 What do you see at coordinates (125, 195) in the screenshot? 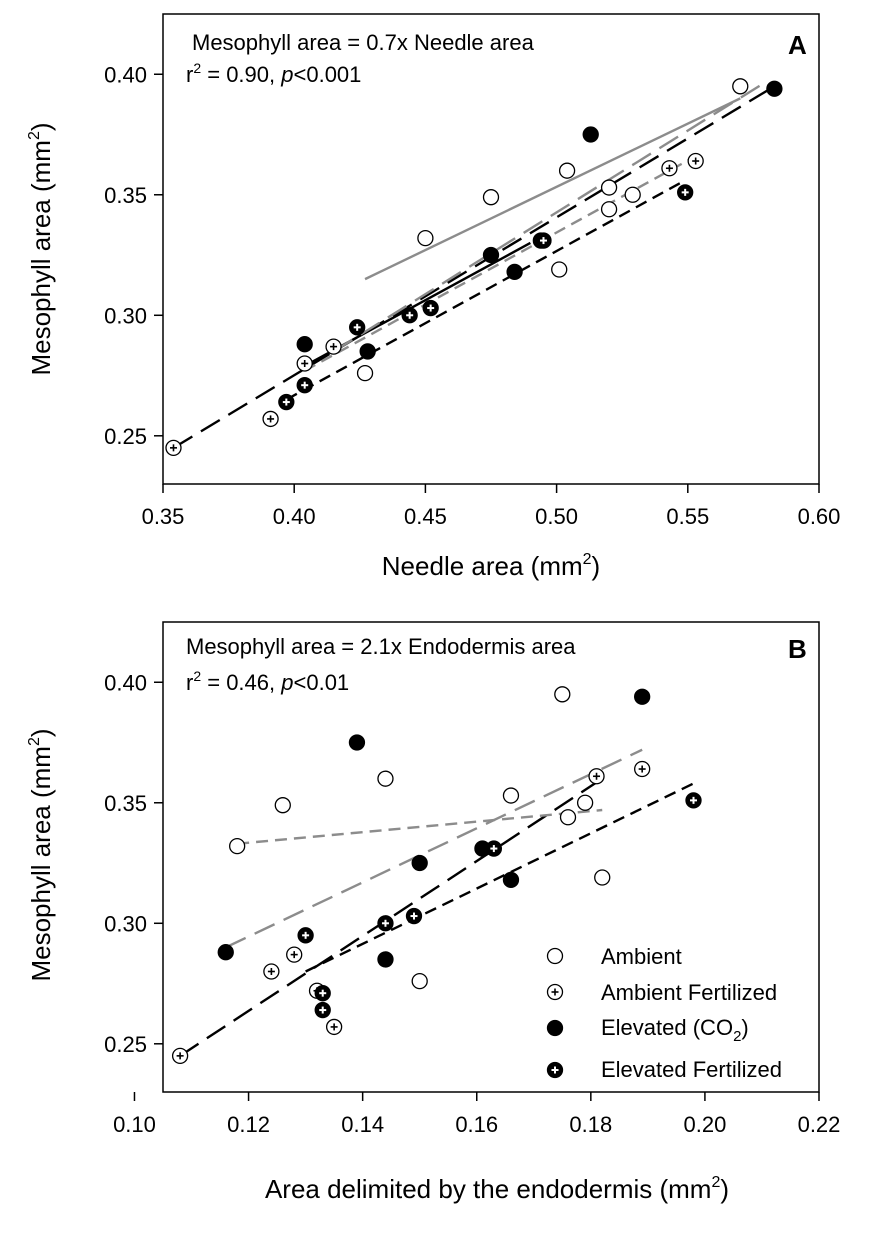
I see `panel-a-y-tick-label: 0.35` at bounding box center [125, 195].